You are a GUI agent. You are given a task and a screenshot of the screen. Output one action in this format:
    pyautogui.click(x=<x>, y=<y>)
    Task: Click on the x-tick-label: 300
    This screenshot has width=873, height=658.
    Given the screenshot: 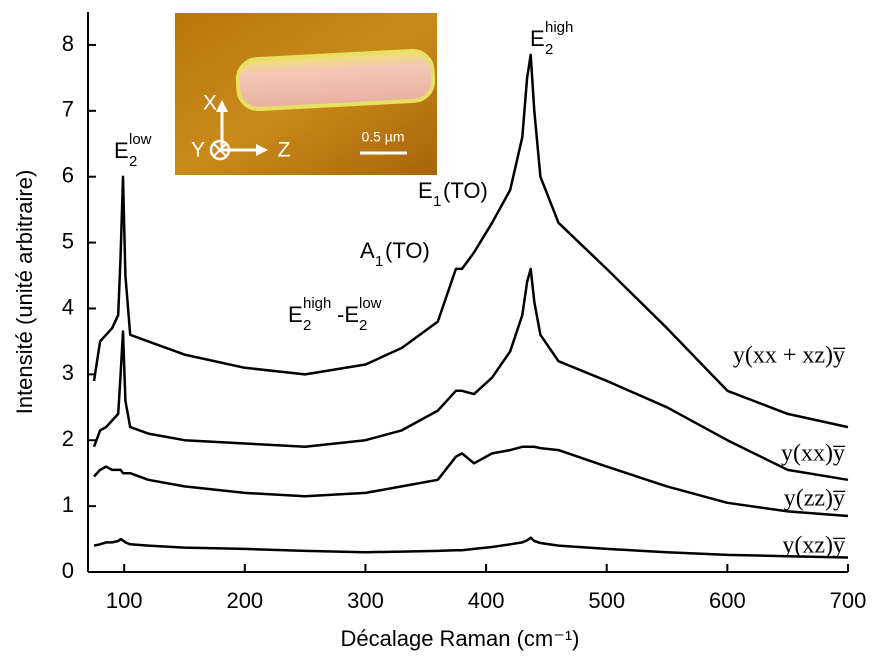 What is the action you would take?
    pyautogui.click(x=365, y=600)
    